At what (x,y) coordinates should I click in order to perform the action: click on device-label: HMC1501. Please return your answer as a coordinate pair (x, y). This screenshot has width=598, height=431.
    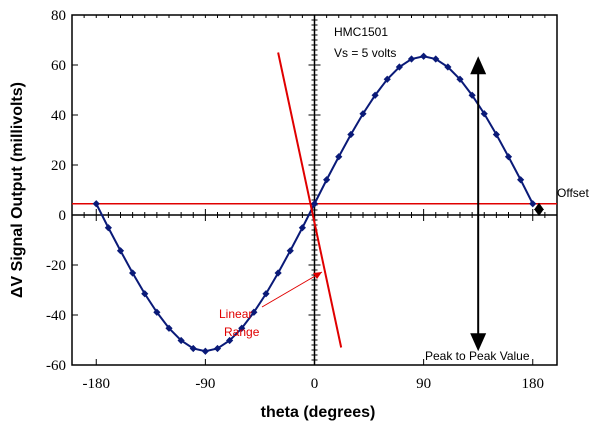
    Looking at the image, I should click on (361, 32).